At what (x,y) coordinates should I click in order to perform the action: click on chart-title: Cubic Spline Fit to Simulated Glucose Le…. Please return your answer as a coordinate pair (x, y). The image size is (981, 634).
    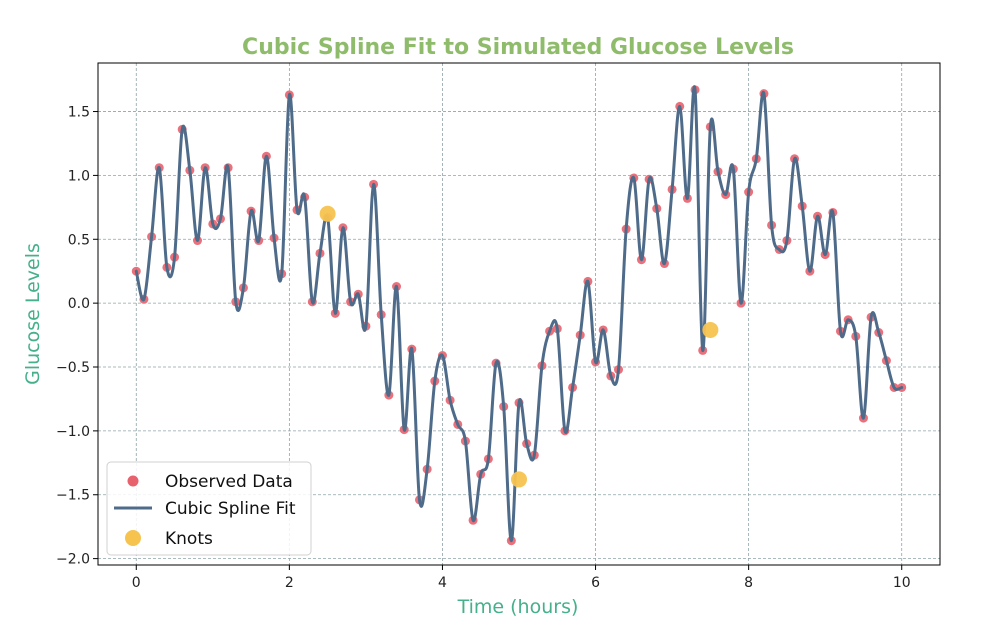
    Looking at the image, I should click on (518, 47).